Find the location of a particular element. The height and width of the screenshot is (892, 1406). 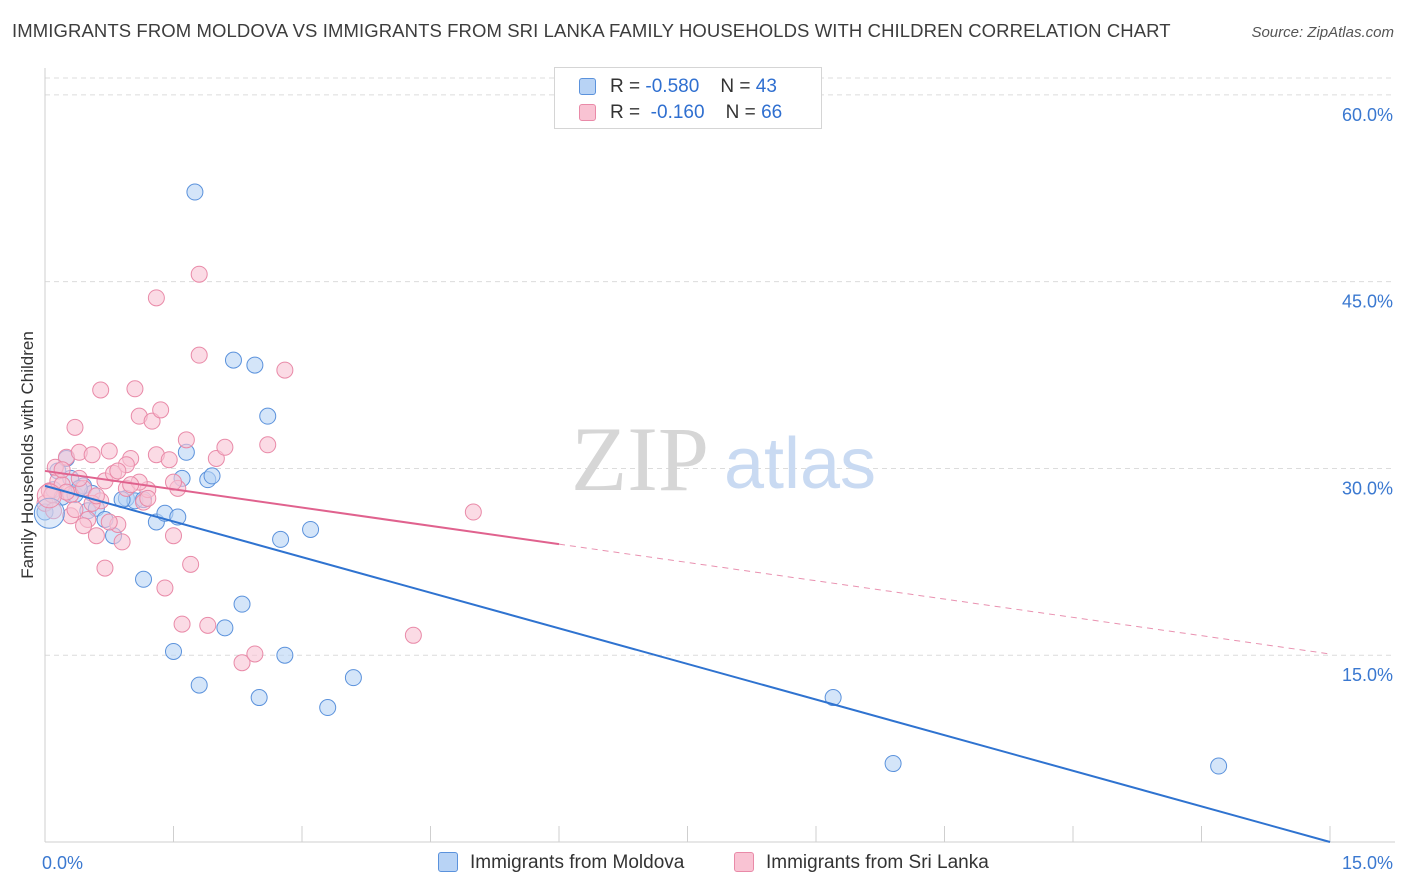

watermark-zip: ZIP is located at coordinates (640, 459).